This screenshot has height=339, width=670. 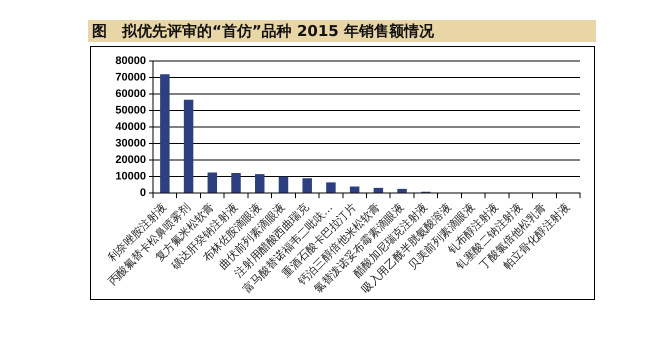 What do you see at coordinates (130, 78) in the screenshot?
I see `y-tick-label: 70000` at bounding box center [130, 78].